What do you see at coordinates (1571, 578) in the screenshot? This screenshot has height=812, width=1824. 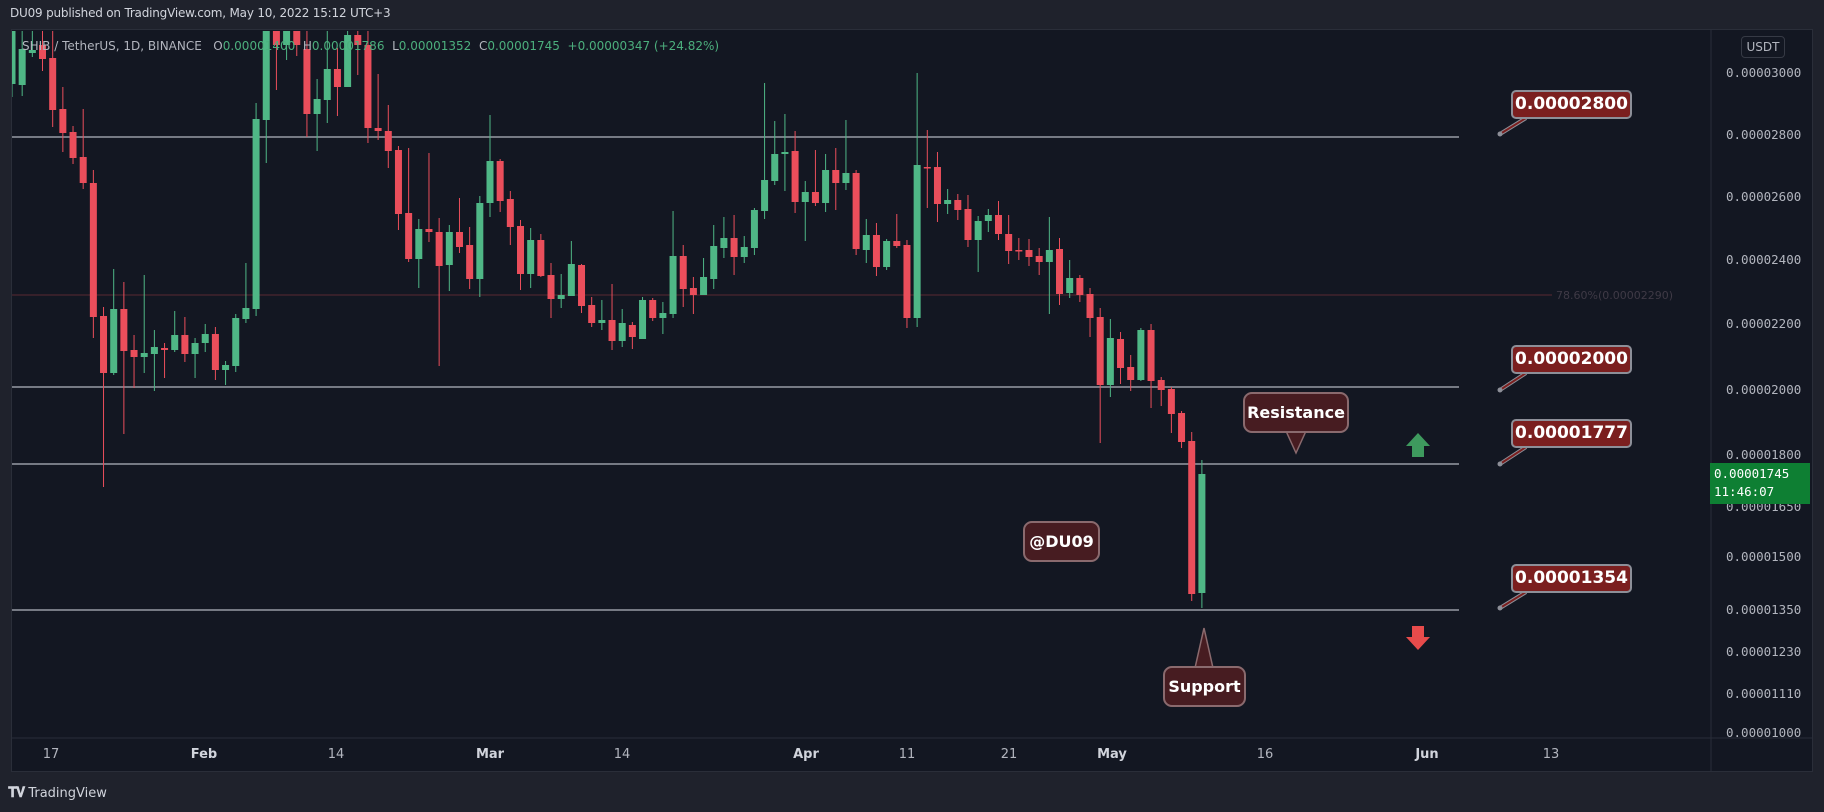 I see `price-level-callout: 0.00001354` at bounding box center [1571, 578].